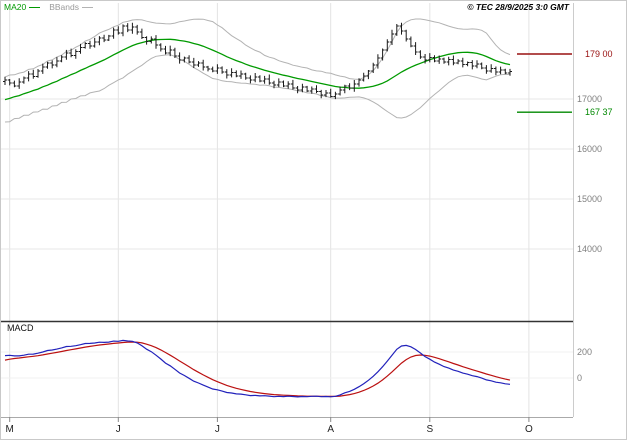 The image size is (627, 440). I want to click on macd-lines, so click(257, 368).